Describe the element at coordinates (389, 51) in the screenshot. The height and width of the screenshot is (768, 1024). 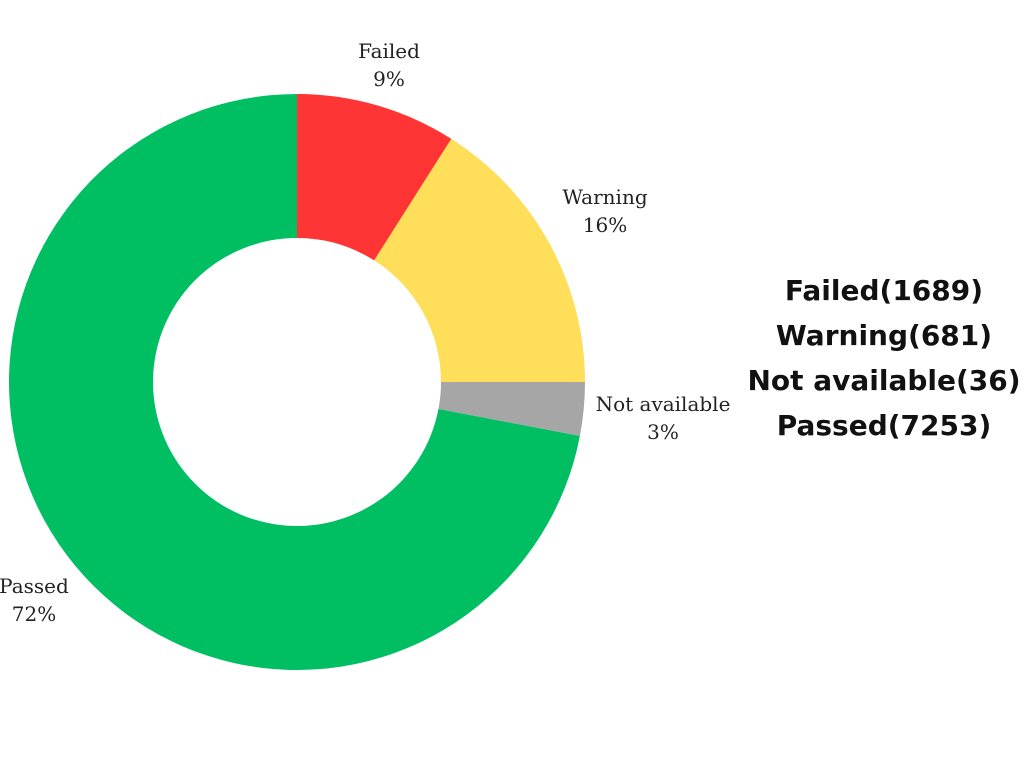
I see `slice-label-failed: Failed` at that location.